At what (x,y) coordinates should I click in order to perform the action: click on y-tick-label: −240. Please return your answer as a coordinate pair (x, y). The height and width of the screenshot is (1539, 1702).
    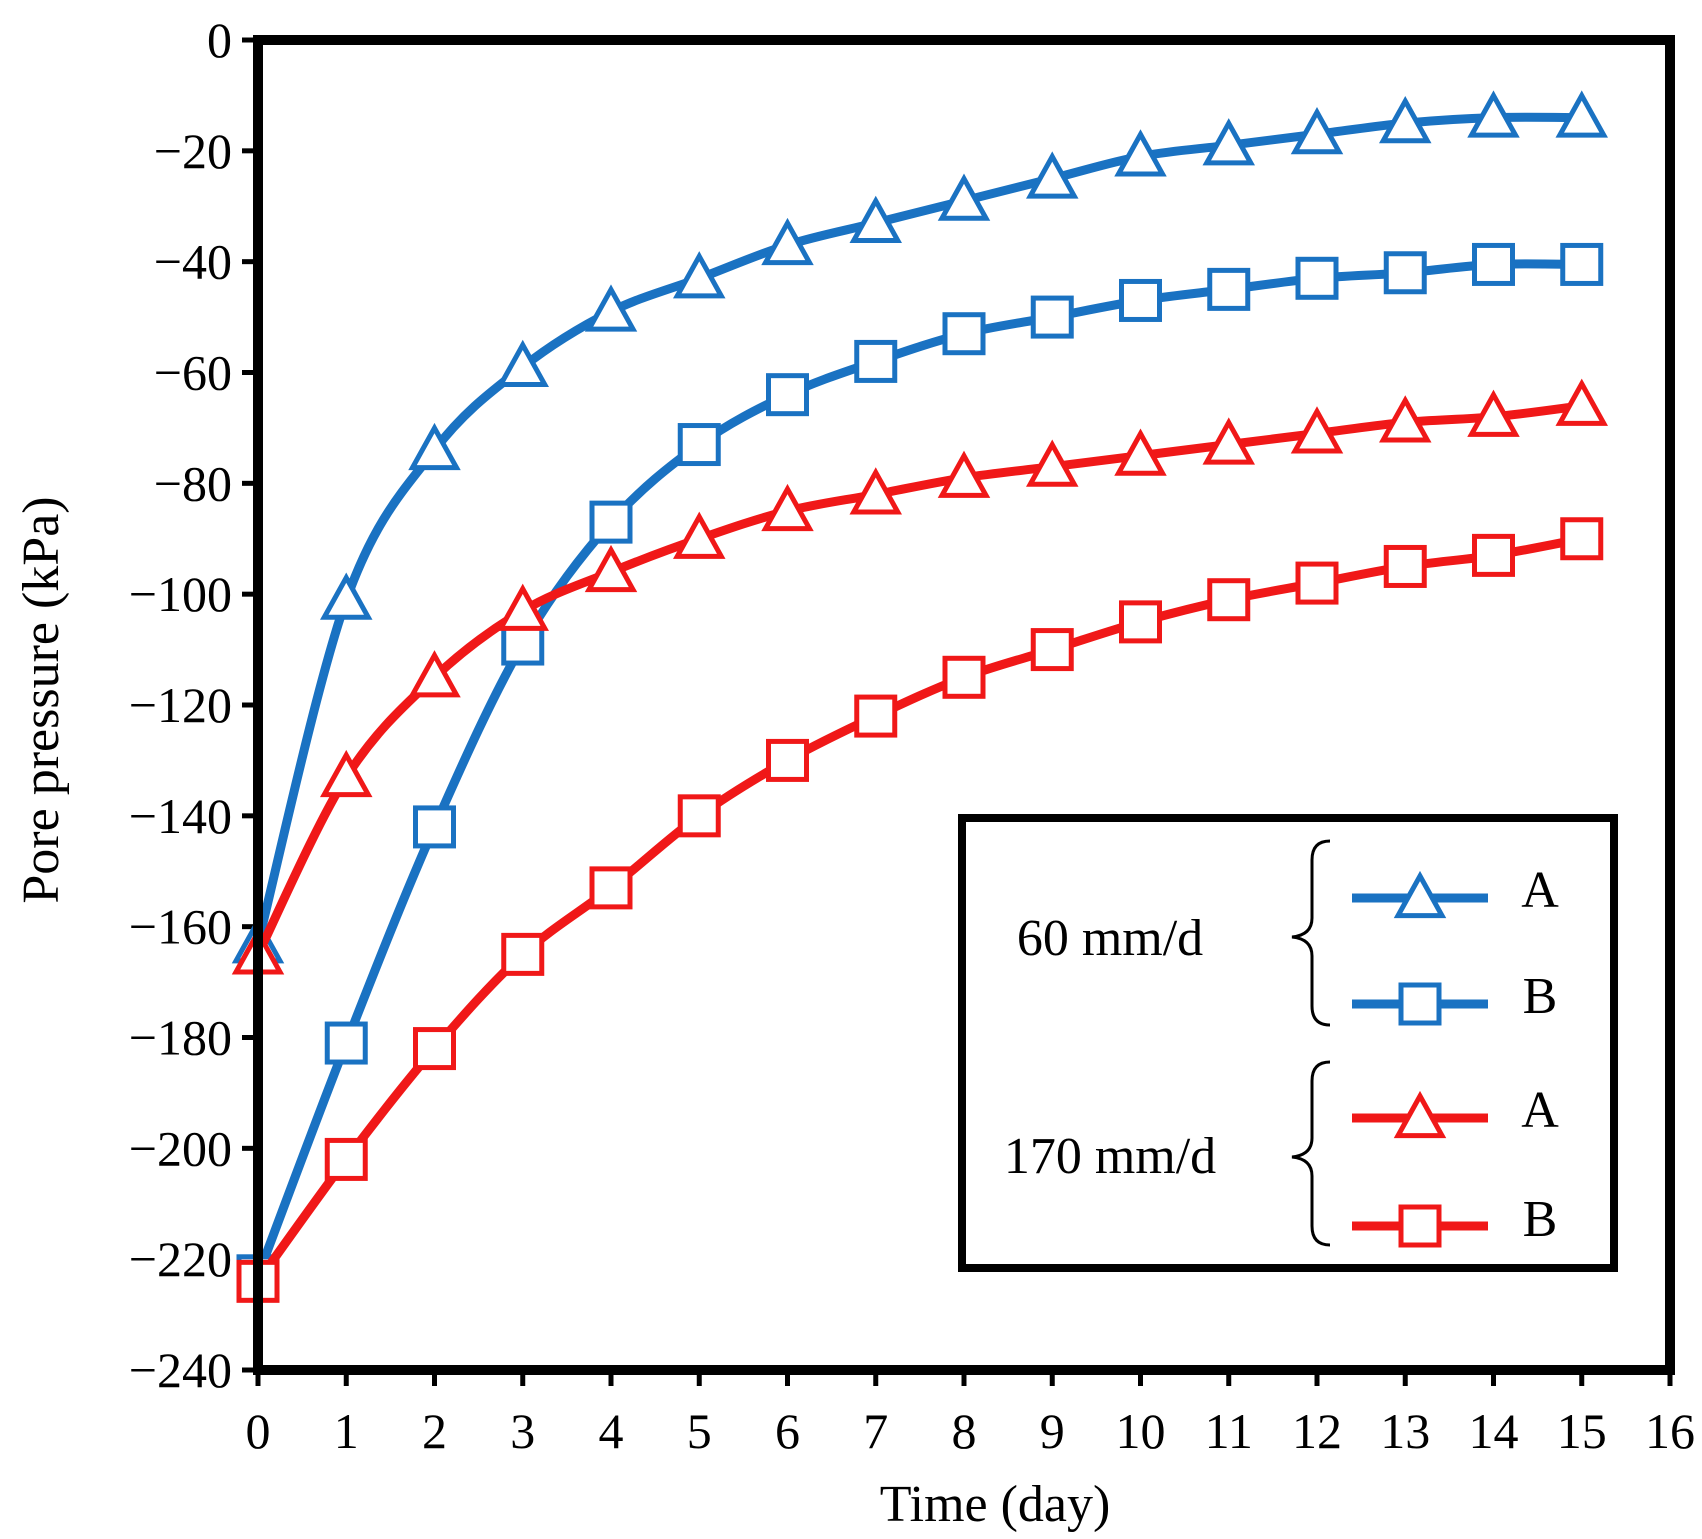
    Looking at the image, I should click on (180, 1370).